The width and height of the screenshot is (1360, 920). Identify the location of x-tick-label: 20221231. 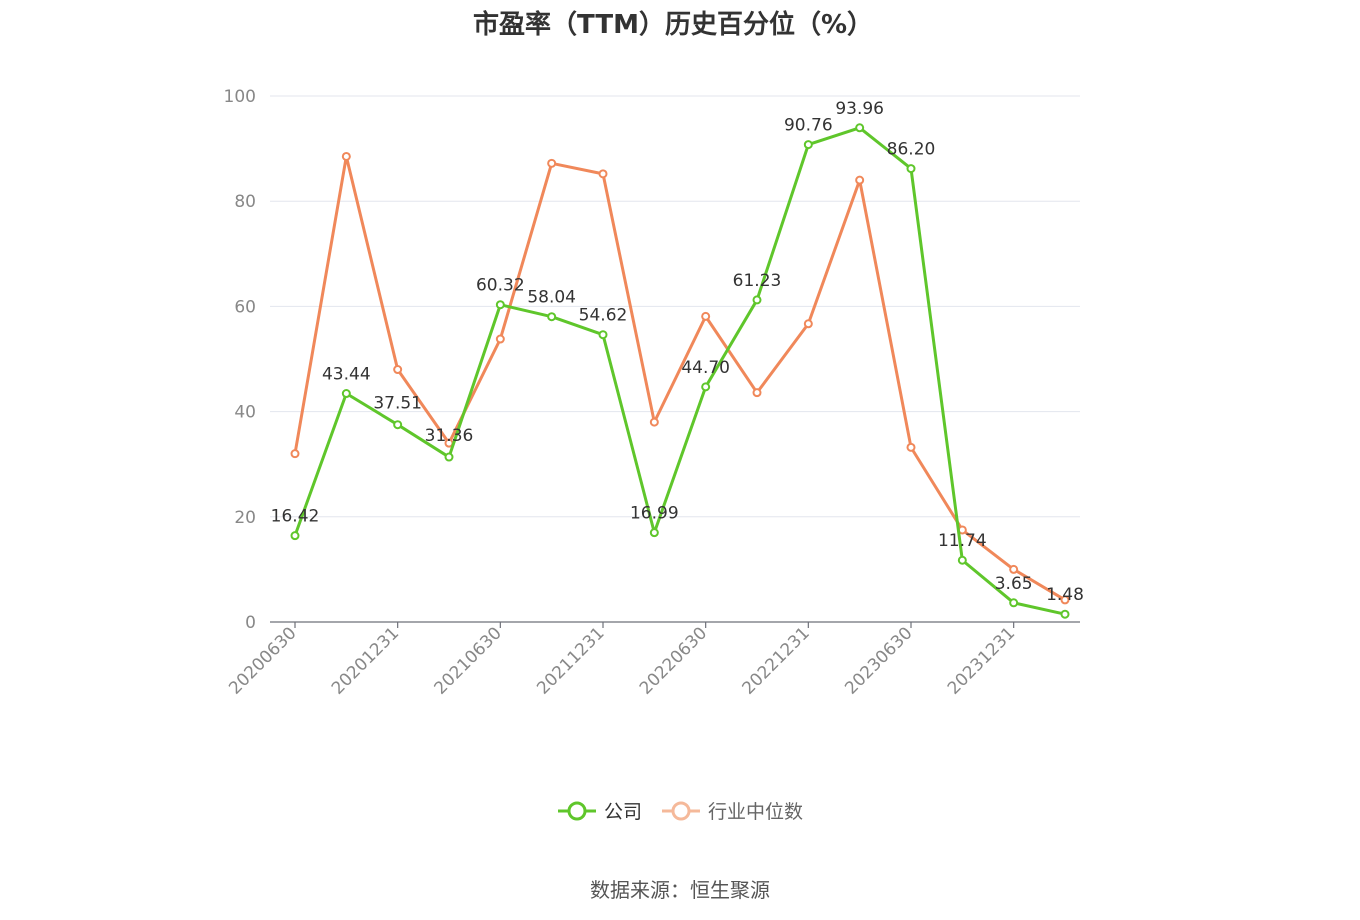
(776, 660).